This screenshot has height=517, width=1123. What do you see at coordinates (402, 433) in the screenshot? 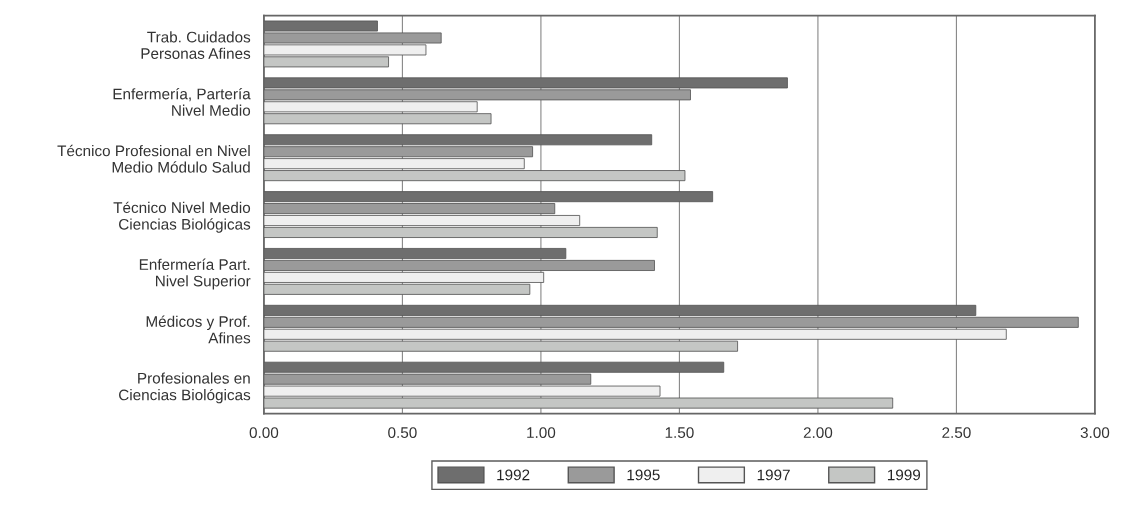
I see `x-tick-label: 0.50` at bounding box center [402, 433].